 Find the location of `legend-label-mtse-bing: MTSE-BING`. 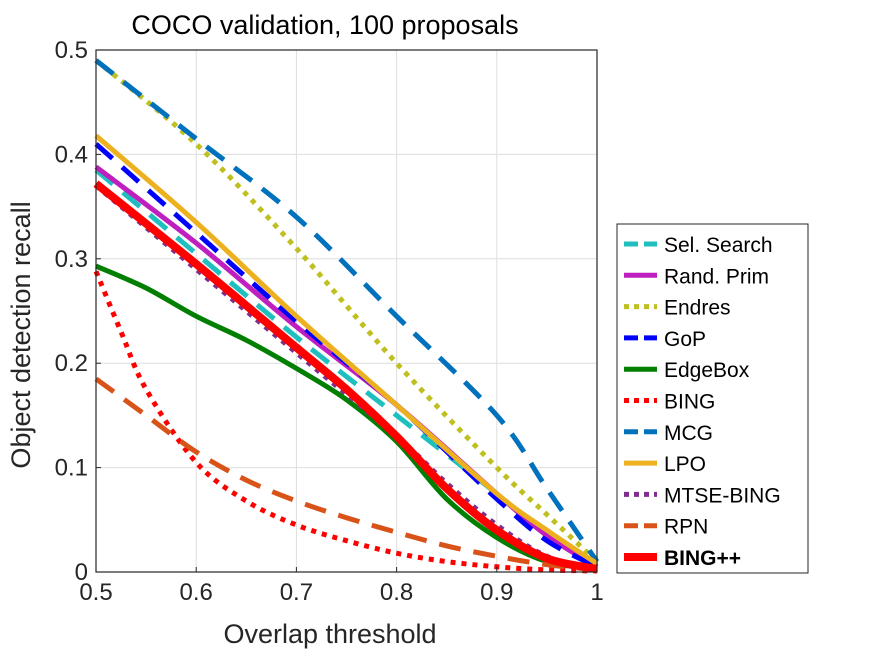

legend-label-mtse-bing: MTSE-BING is located at coordinates (722, 495).